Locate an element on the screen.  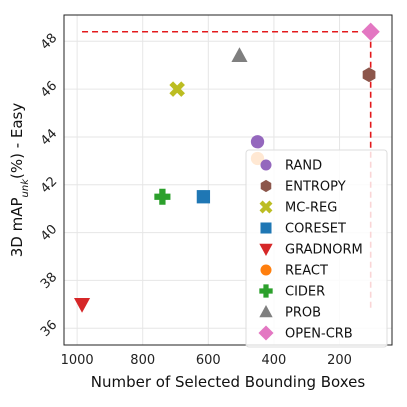
legend-label-coreset: CORESET is located at coordinates (315, 229).